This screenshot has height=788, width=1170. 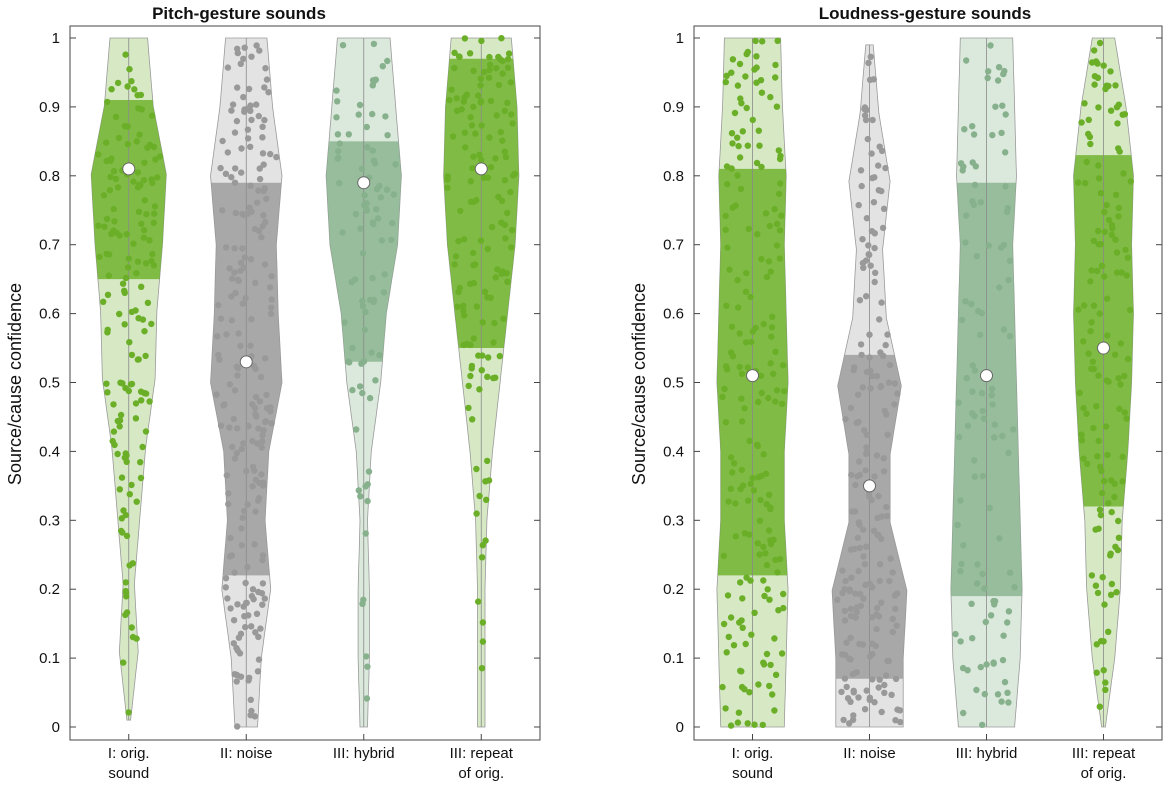 What do you see at coordinates (49, 245) in the screenshot?
I see `y-tick-label: 0.7` at bounding box center [49, 245].